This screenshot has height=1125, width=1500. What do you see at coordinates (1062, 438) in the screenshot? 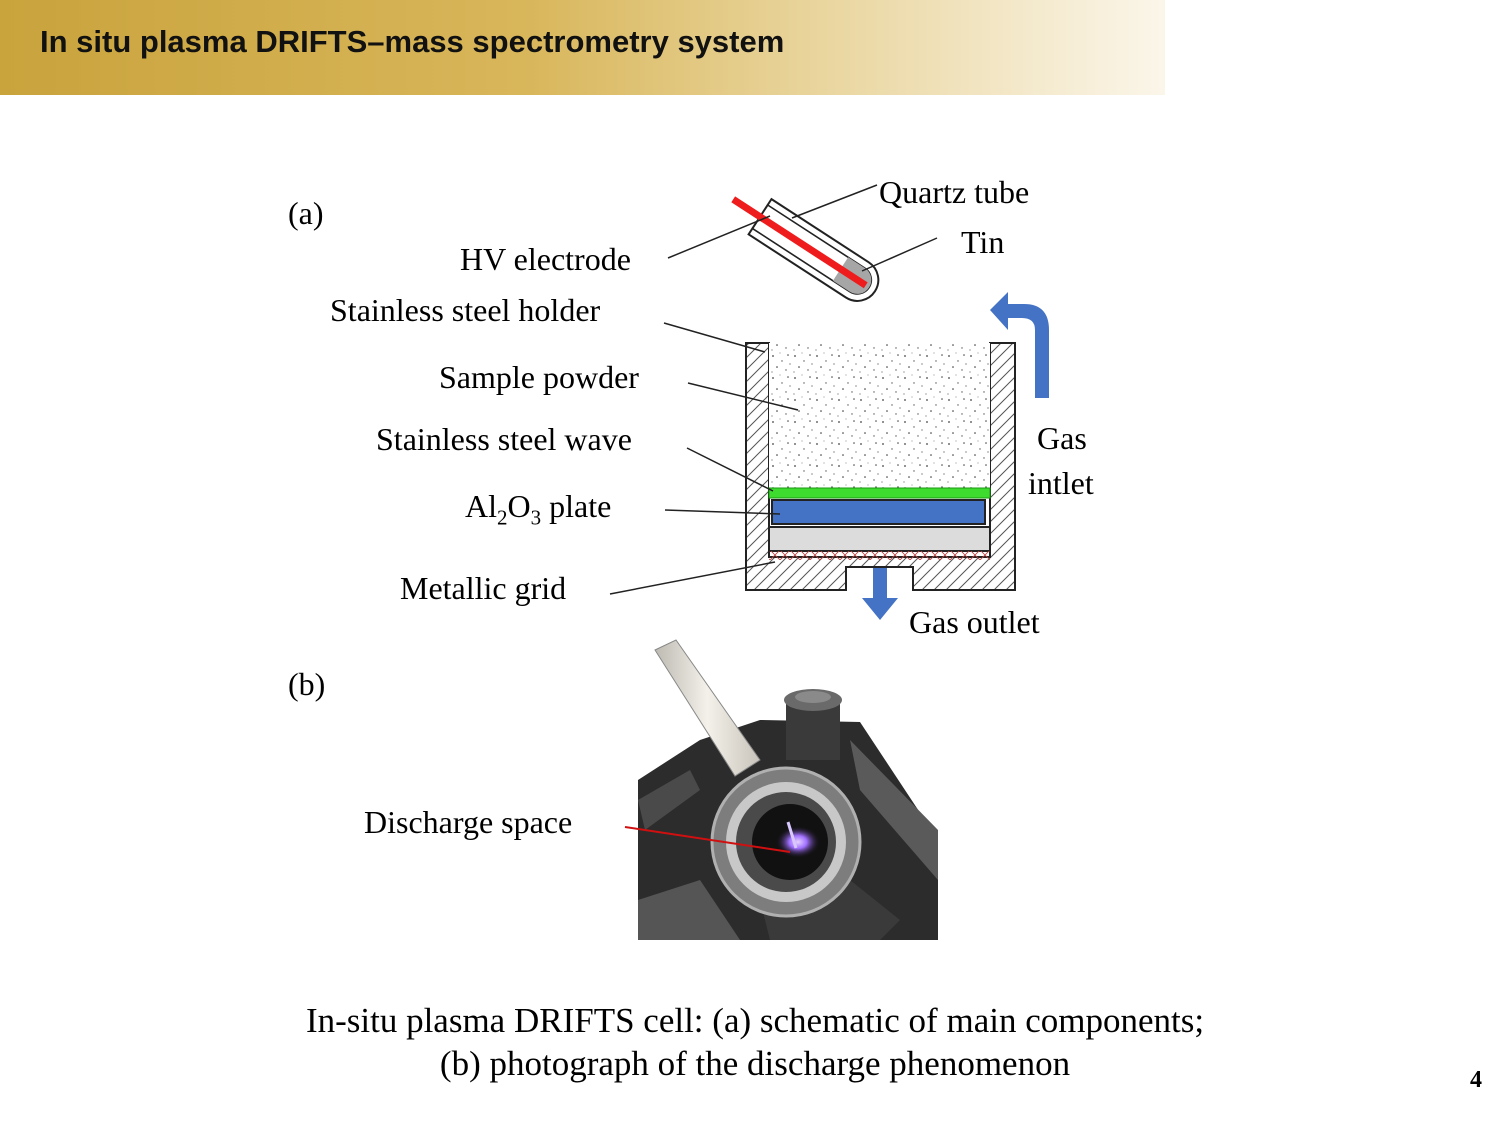
I see `label-gas-inlet-line1: Gas` at bounding box center [1062, 438].